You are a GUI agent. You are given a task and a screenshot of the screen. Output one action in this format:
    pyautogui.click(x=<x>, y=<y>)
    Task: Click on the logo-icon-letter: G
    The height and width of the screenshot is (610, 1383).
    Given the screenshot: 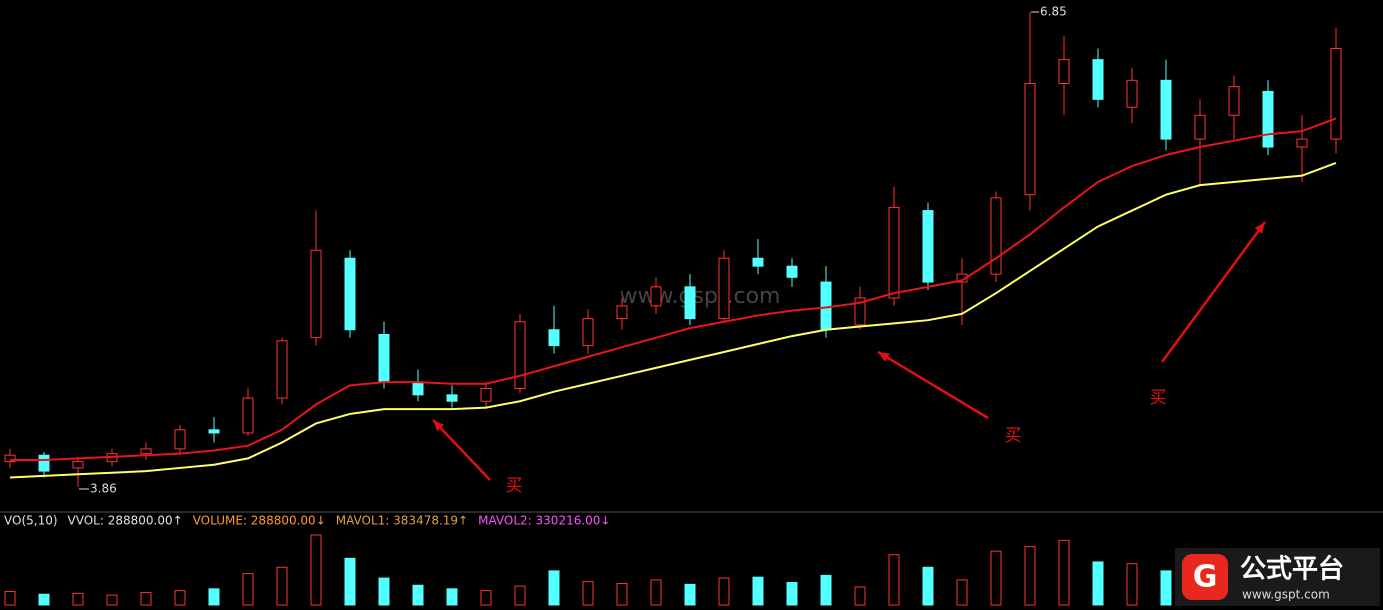 What is the action you would take?
    pyautogui.click(x=1205, y=577)
    